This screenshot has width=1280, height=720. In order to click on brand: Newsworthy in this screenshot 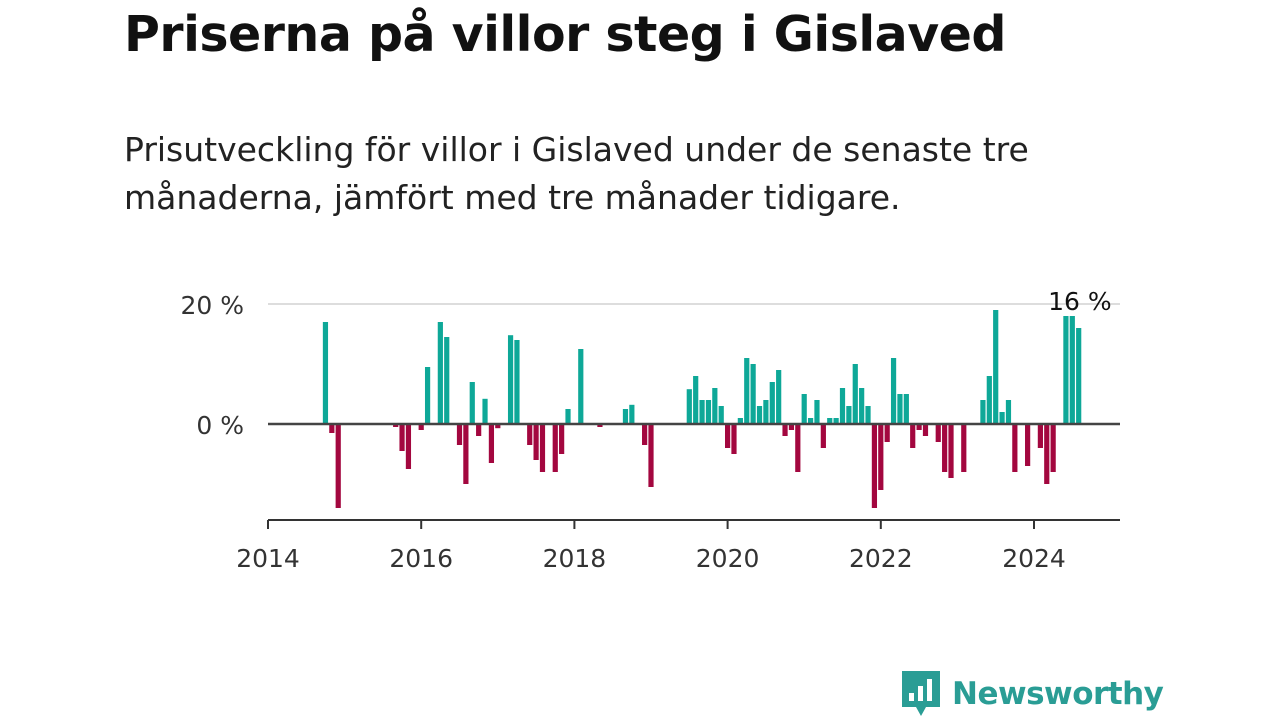, I will do `click(1032, 694)`.